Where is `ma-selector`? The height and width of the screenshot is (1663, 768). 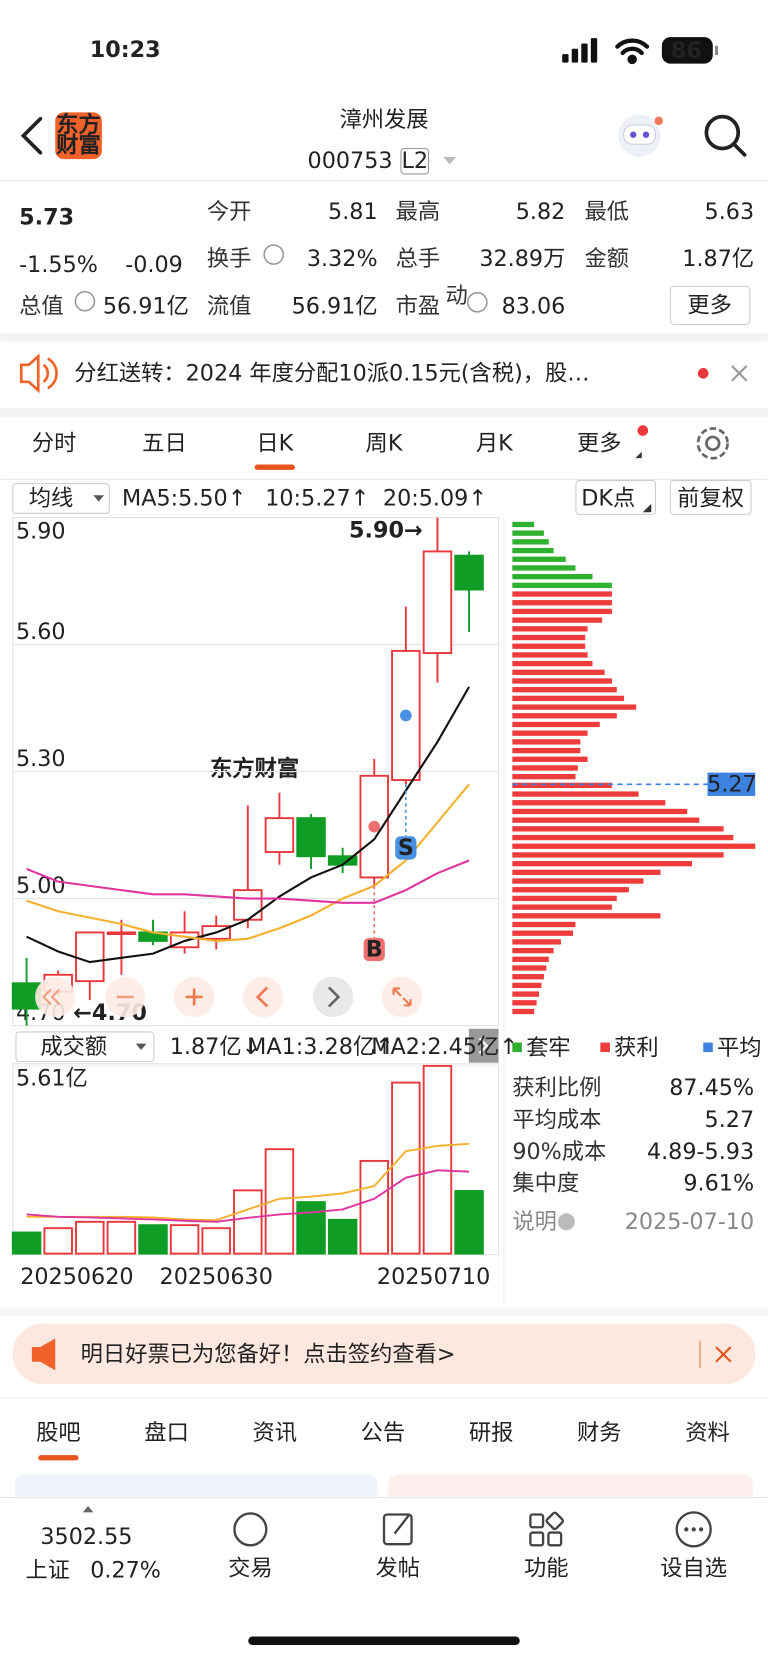
ma-selector is located at coordinates (61, 498).